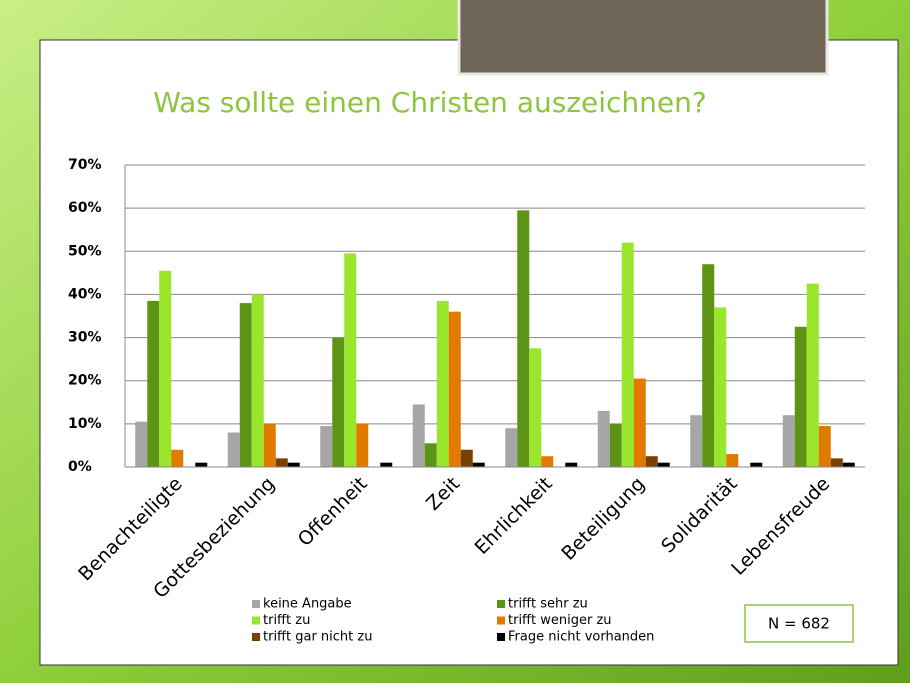  I want to click on annotation-box, so click(799, 623).